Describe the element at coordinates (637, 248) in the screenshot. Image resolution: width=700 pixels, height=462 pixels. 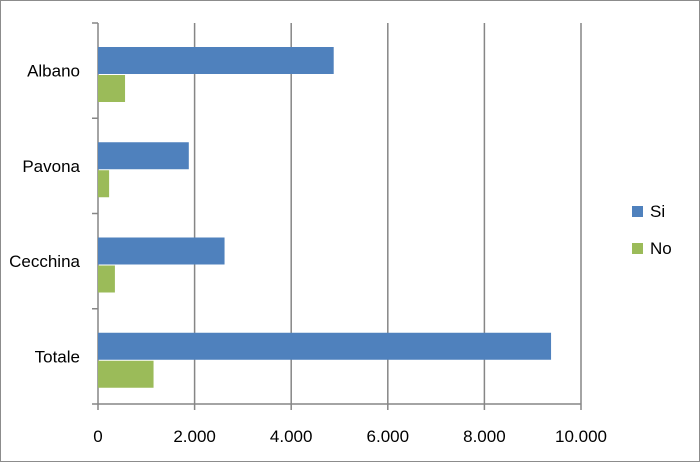
I see `legend-swatch-no` at that location.